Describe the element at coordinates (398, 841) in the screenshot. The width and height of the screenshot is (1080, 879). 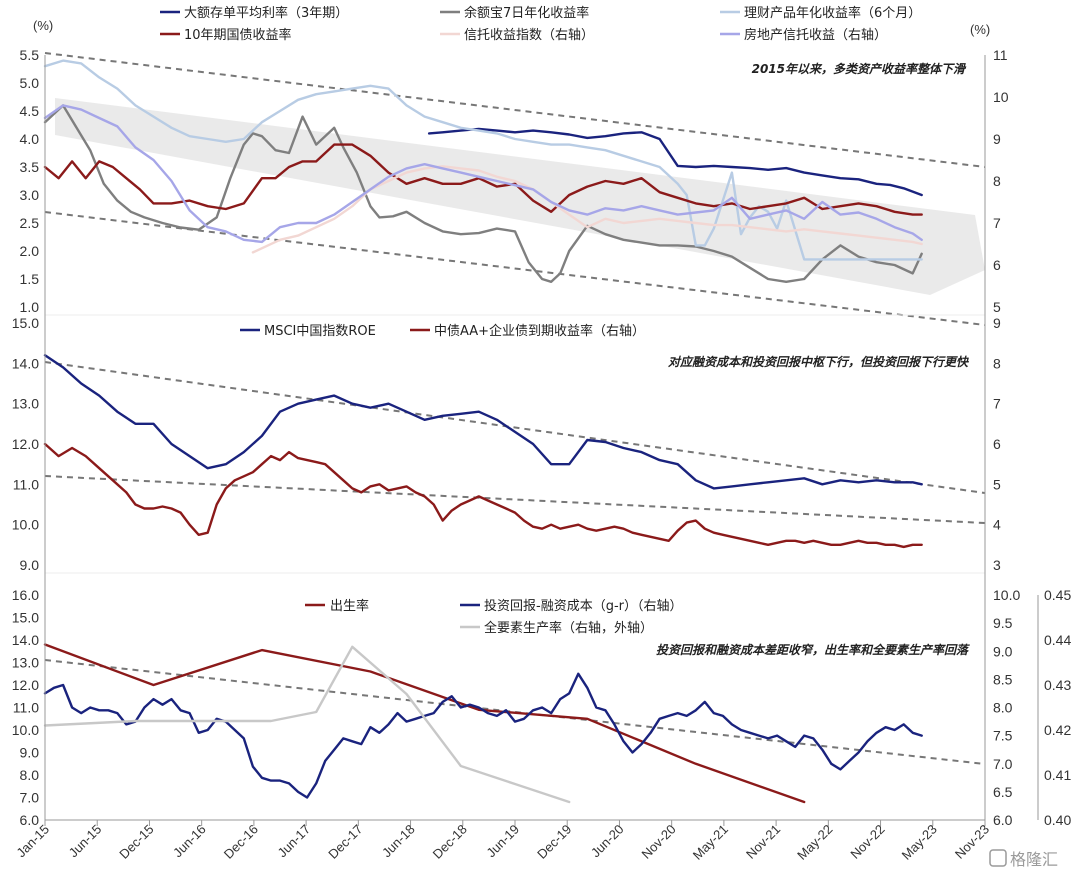
I see `x-tick-label: Jun-18` at that location.